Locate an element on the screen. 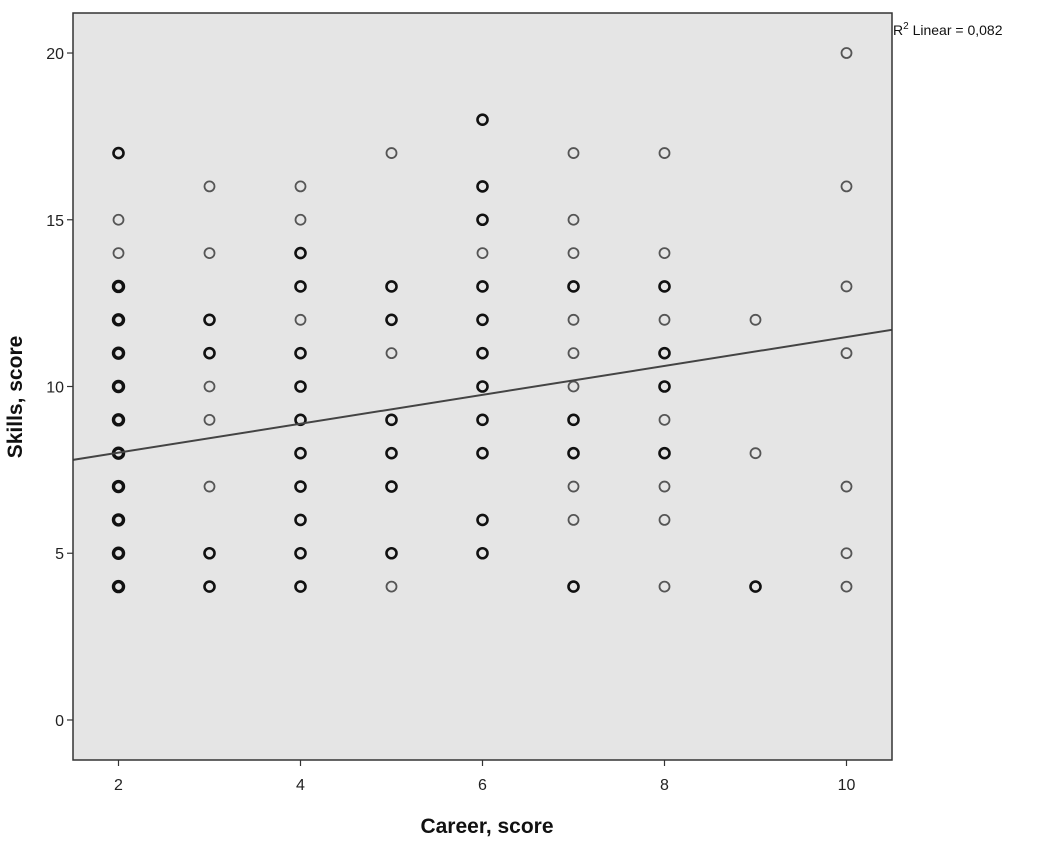 This screenshot has width=1046, height=842. x-tick-label: 4 is located at coordinates (300, 785).